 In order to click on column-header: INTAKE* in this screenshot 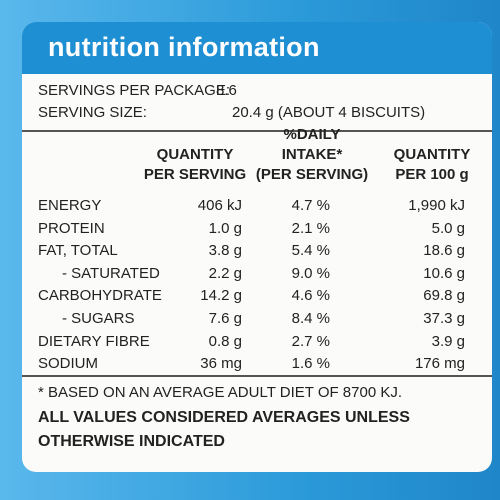, I will do `click(312, 154)`.